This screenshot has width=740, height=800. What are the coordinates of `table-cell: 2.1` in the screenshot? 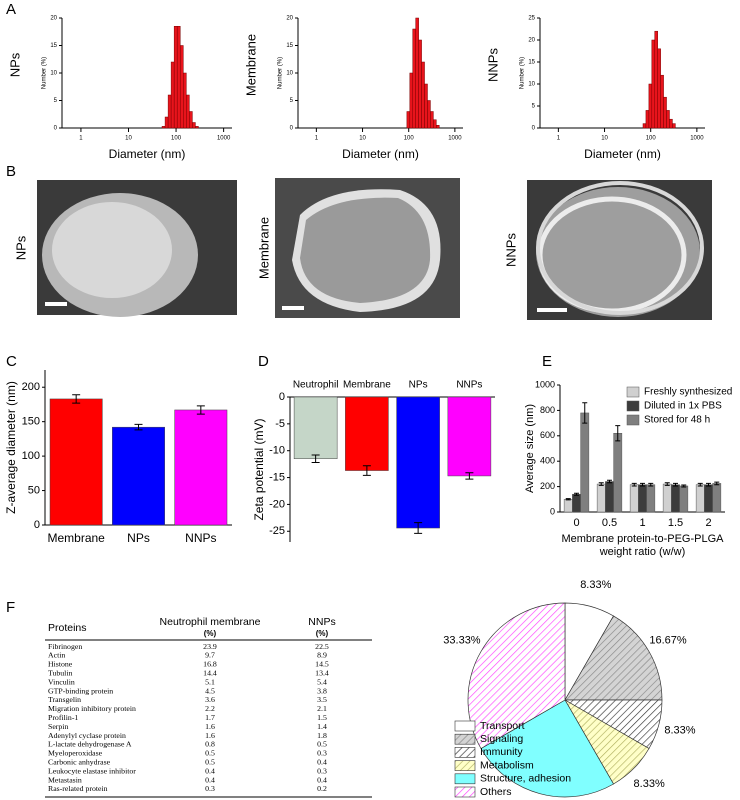 It's located at (322, 708).